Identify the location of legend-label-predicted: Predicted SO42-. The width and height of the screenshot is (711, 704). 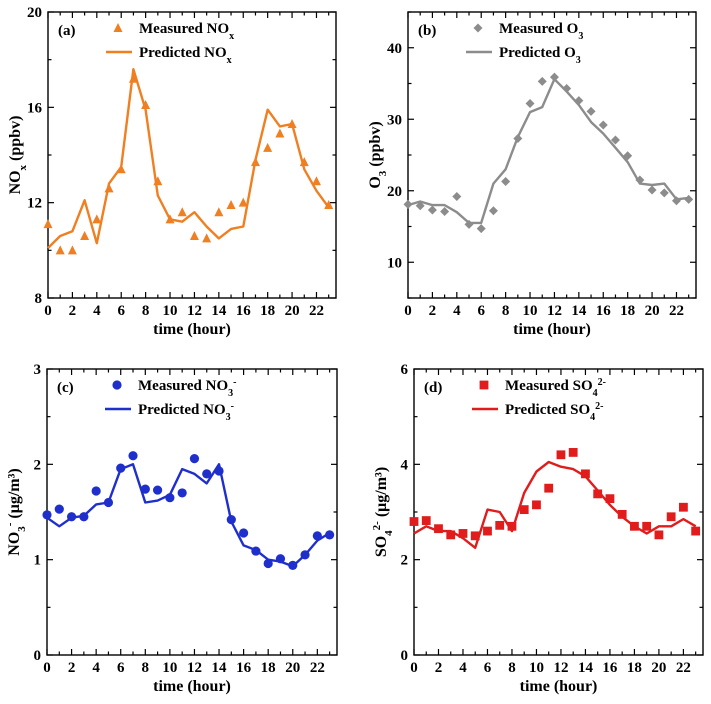
(554, 412).